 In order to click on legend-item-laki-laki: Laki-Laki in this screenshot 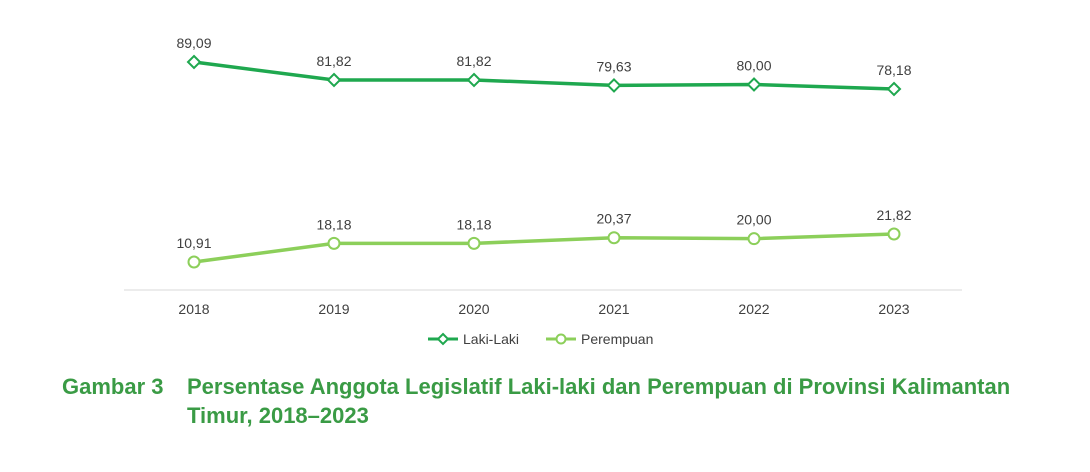, I will do `click(473, 339)`.